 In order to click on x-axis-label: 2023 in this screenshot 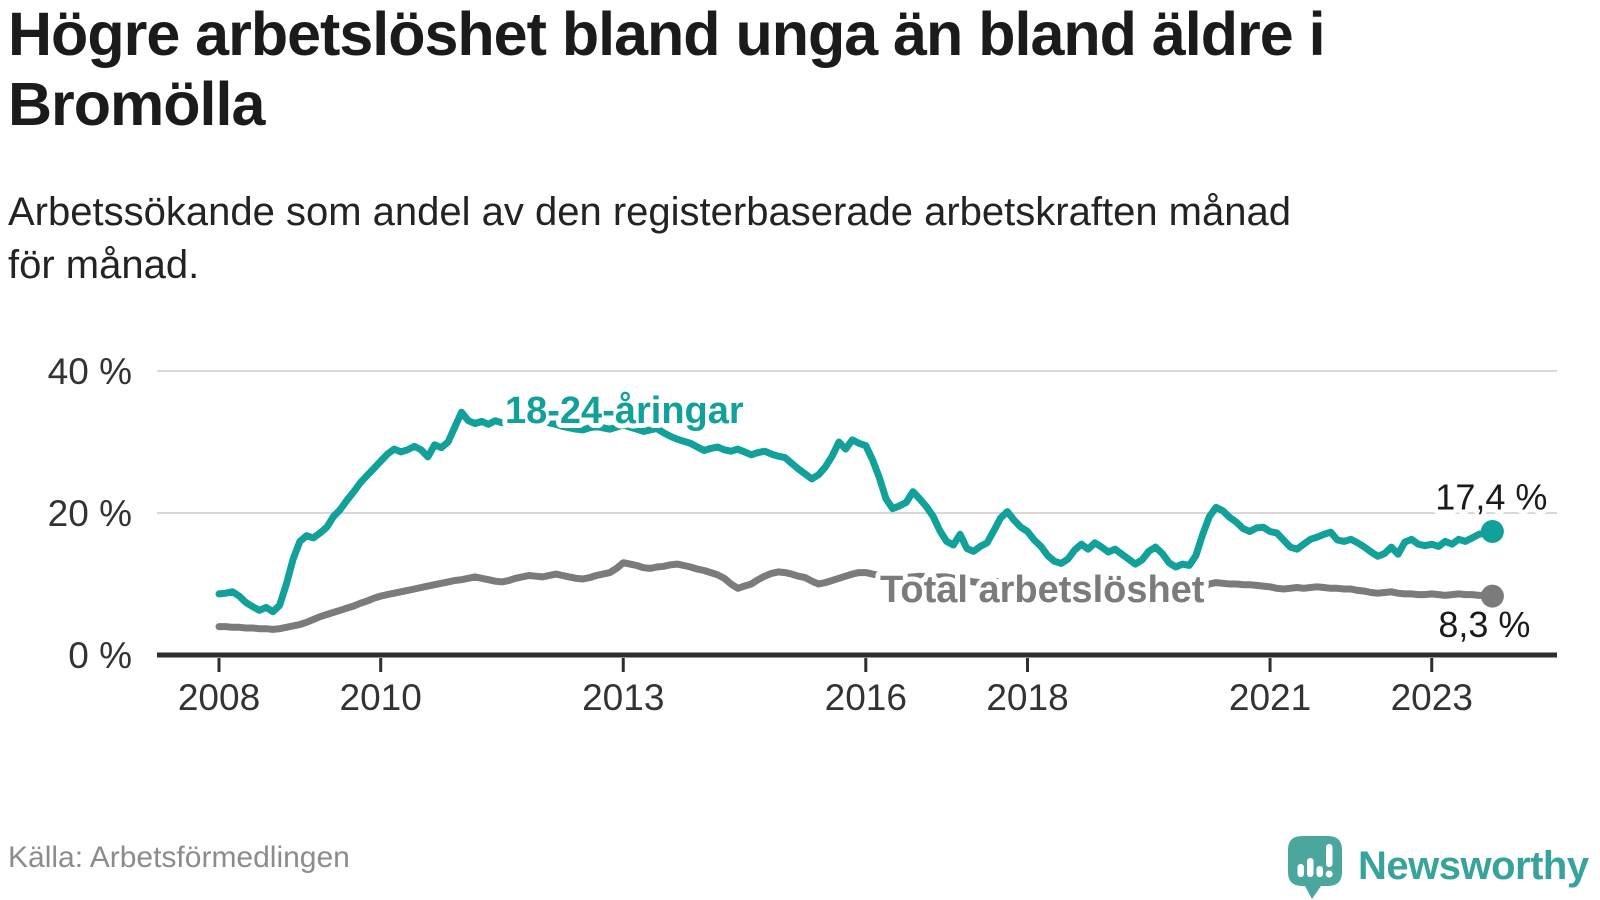, I will do `click(1432, 697)`.